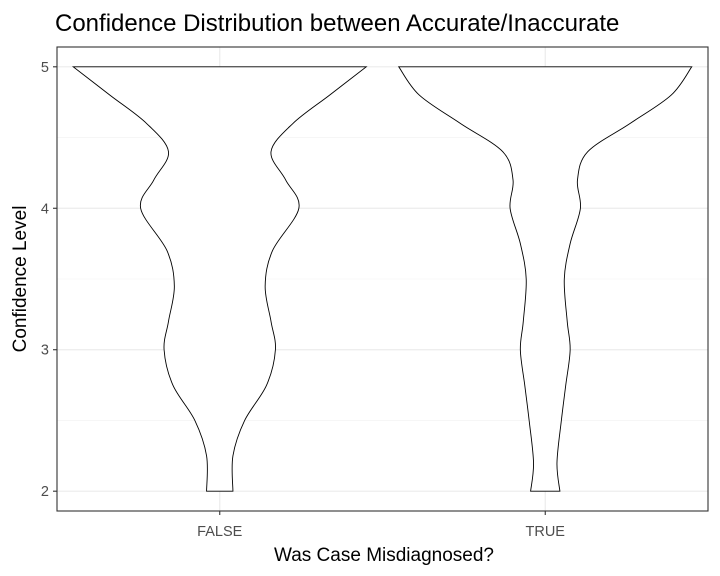  I want to click on y-tick-label: 5, so click(45, 68).